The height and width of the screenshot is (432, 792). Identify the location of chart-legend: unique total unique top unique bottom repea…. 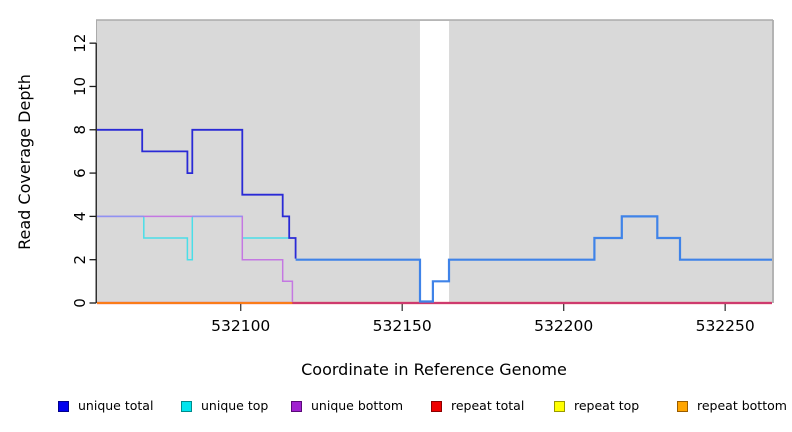
(396, 409).